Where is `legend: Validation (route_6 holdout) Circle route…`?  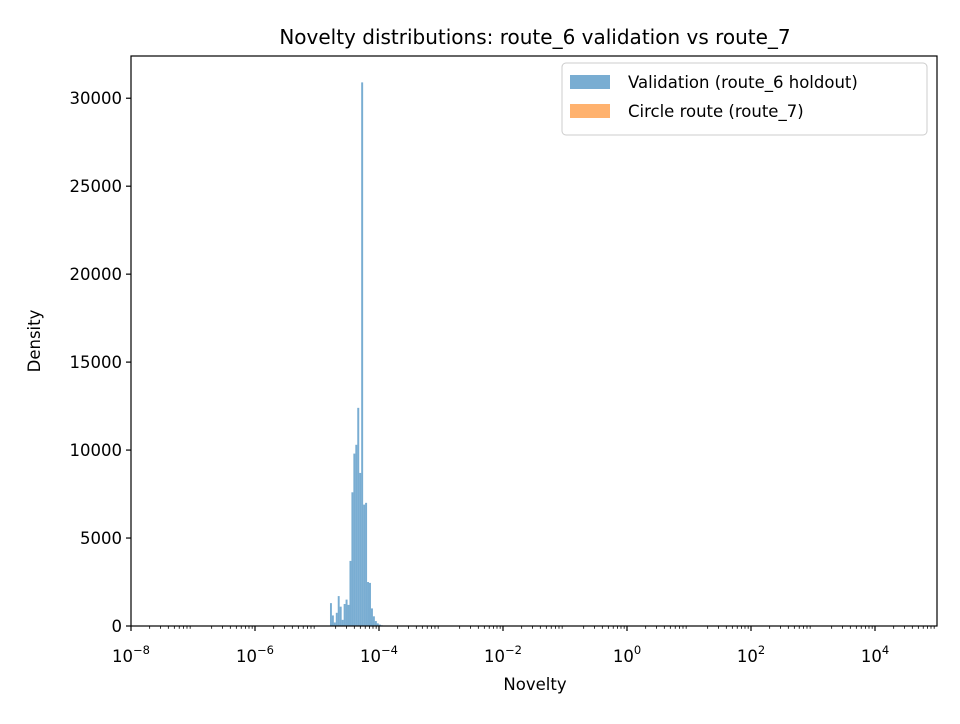
legend: Validation (route_6 holdout) Circle route… is located at coordinates (744, 99).